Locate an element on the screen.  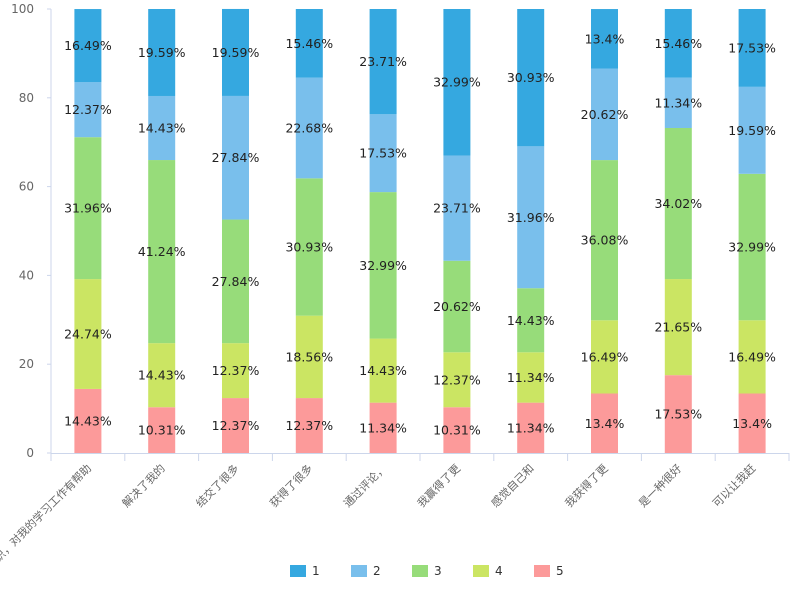
x-category-label: 结交了很多 is located at coordinates (217, 485).